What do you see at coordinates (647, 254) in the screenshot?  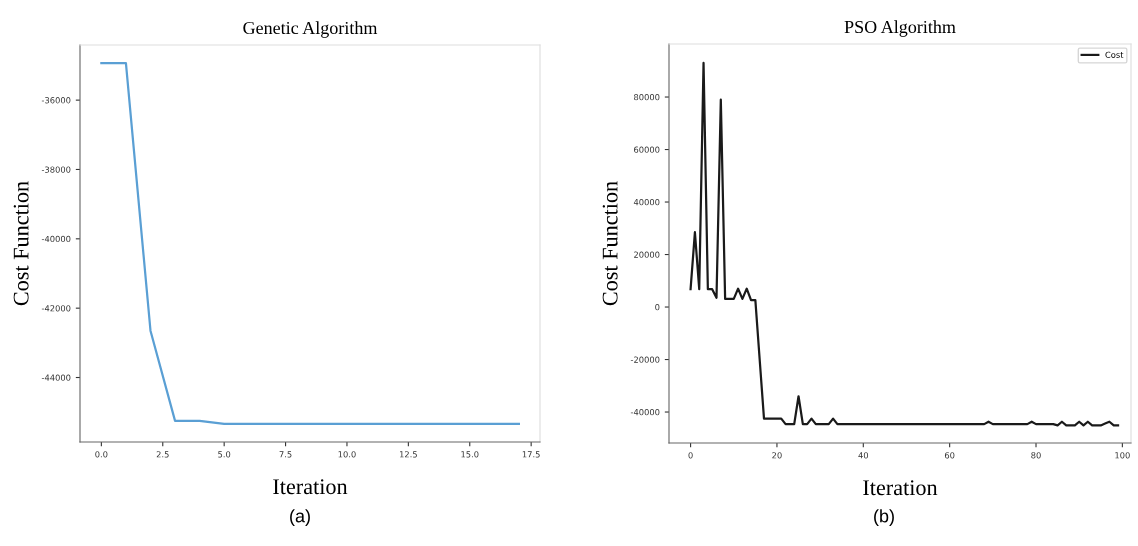 I see `y-tick-label: 20000` at bounding box center [647, 254].